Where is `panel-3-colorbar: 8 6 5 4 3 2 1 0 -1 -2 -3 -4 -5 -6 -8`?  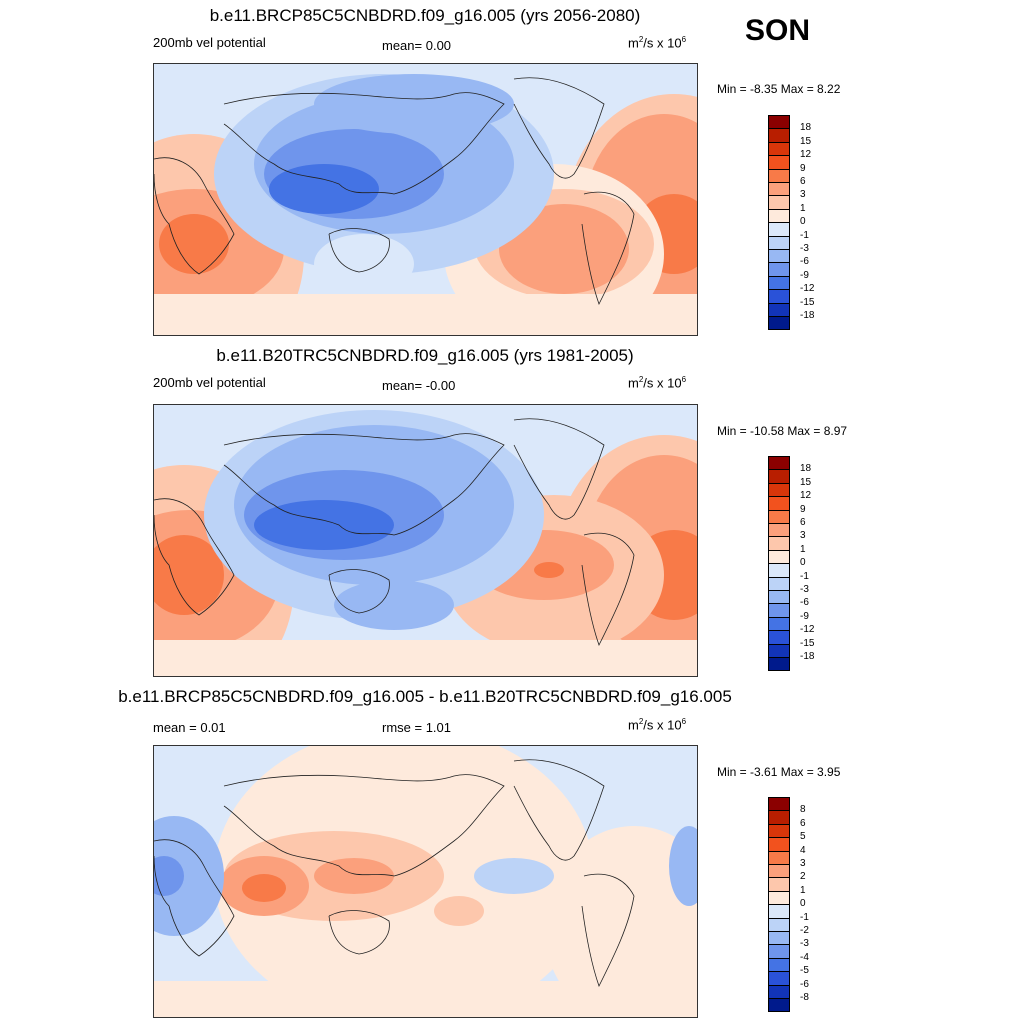 panel-3-colorbar: 8 6 5 4 3 2 1 0 -1 -2 -3 -4 -5 -6 -8 is located at coordinates (808, 905).